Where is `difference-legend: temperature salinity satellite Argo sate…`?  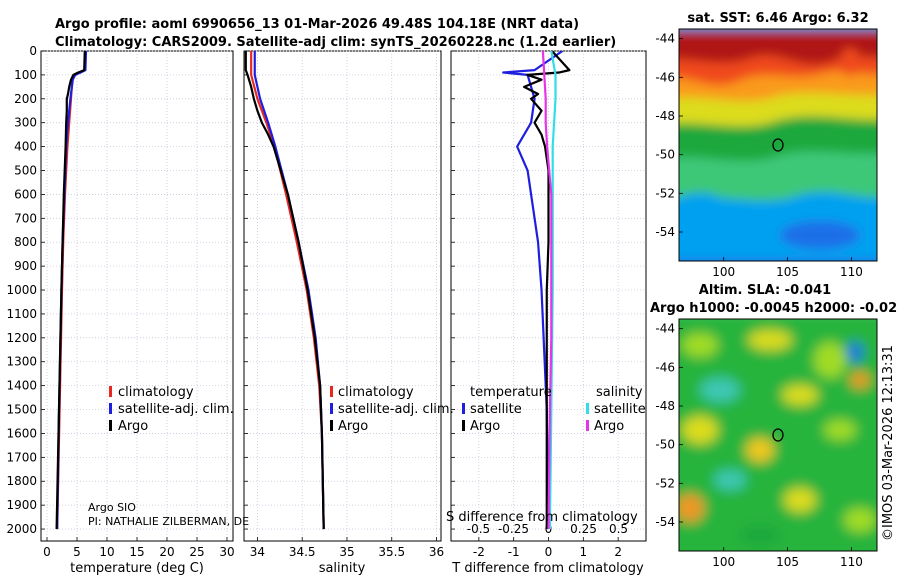
difference-legend: temperature salinity satellite Argo sate… is located at coordinates (554, 409).